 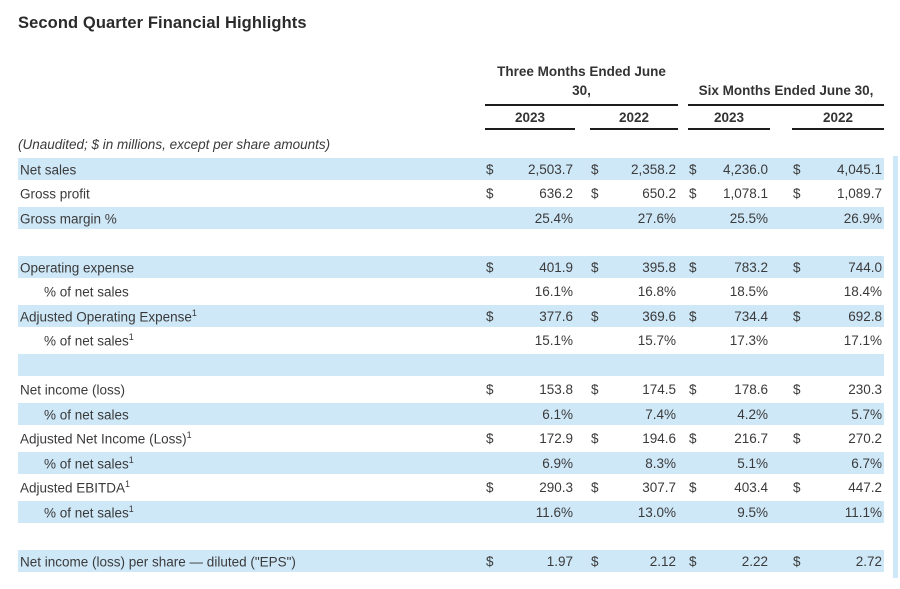 I want to click on row-label-text: Gross profit, so click(x=55, y=194).